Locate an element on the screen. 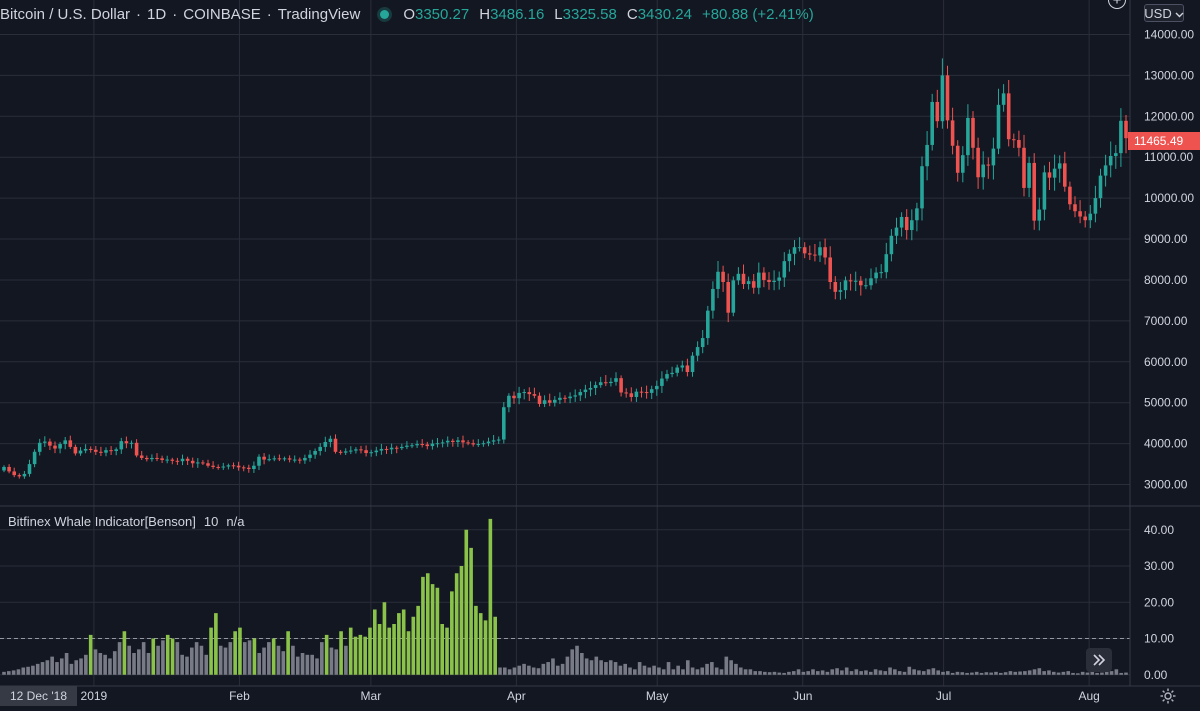 The width and height of the screenshot is (1200, 711). indicator-name: Bitfinex Whale Indicator[Benson] is located at coordinates (102, 521).